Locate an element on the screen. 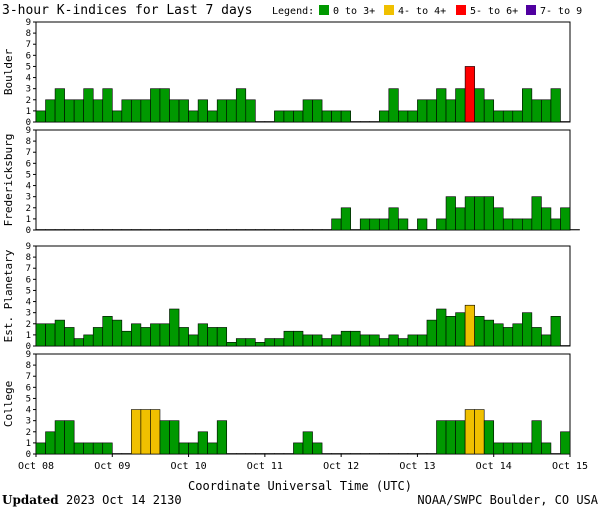 The height and width of the screenshot is (510, 600). y-tick-label: 5 is located at coordinates (28, 67).